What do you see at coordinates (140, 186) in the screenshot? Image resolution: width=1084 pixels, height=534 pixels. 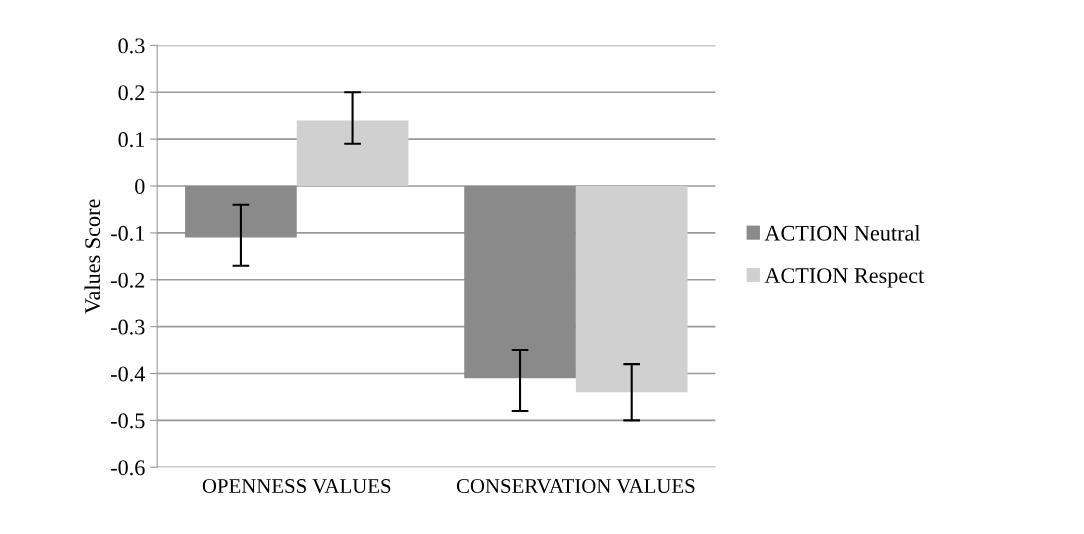 I see `y-tick-label: 0` at bounding box center [140, 186].